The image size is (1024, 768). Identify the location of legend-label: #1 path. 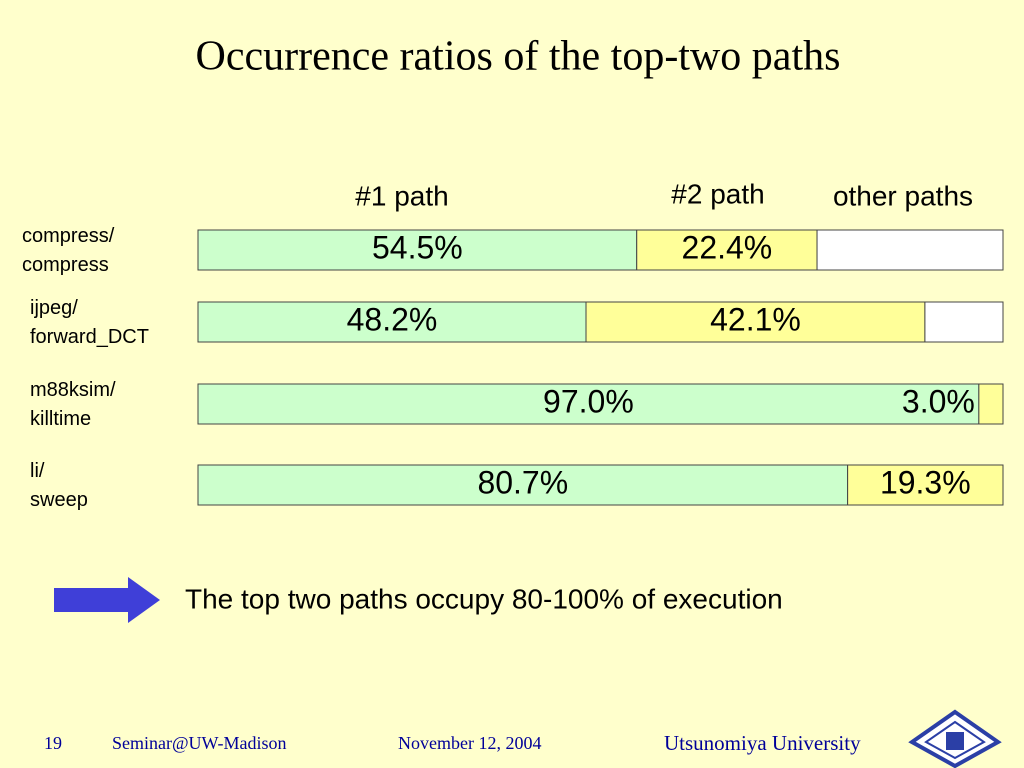
(401, 195).